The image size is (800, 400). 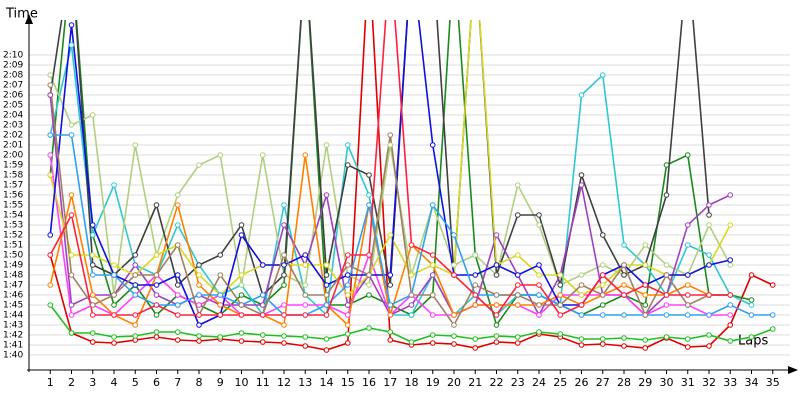 What do you see at coordinates (13, 356) in the screenshot?
I see `y-tick-label: 1:40` at bounding box center [13, 356].